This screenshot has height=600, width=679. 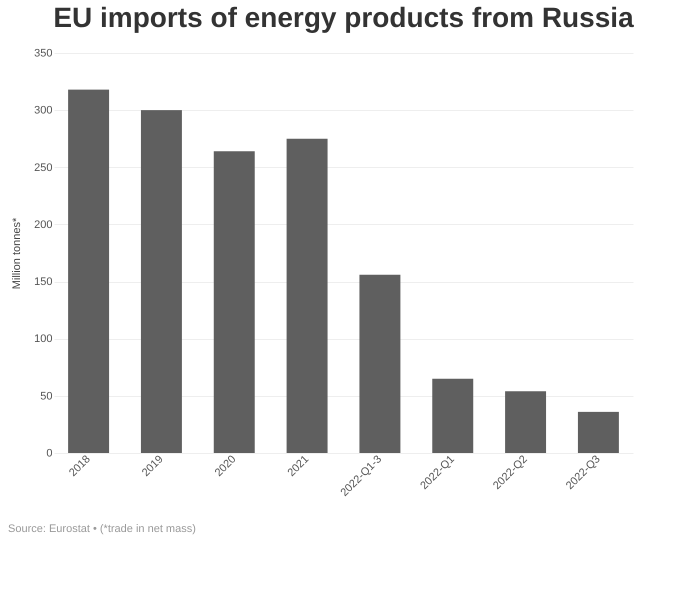 What do you see at coordinates (43, 339) in the screenshot?
I see `y-tick-label: 100` at bounding box center [43, 339].